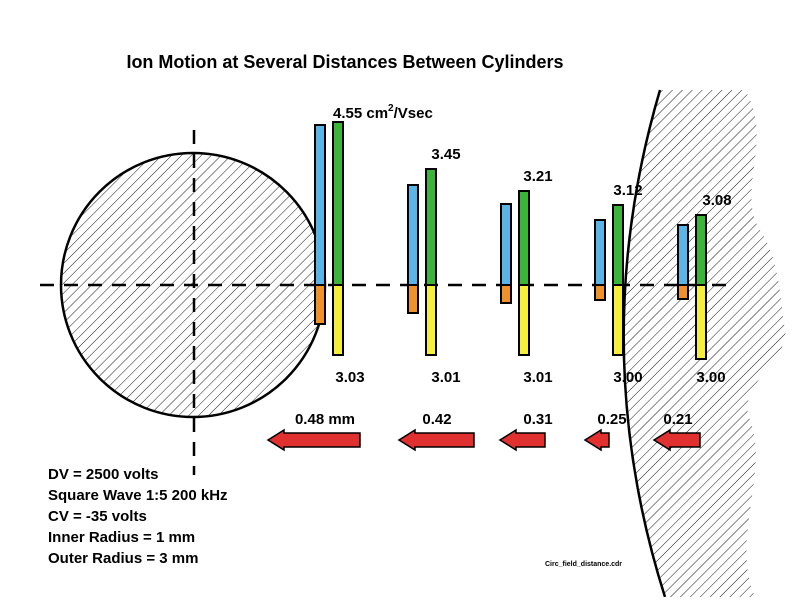 Image resolution: width=800 pixels, height=602 pixels. Describe the element at coordinates (677, 419) in the screenshot. I see `distance-label-4: 0.21` at that location.